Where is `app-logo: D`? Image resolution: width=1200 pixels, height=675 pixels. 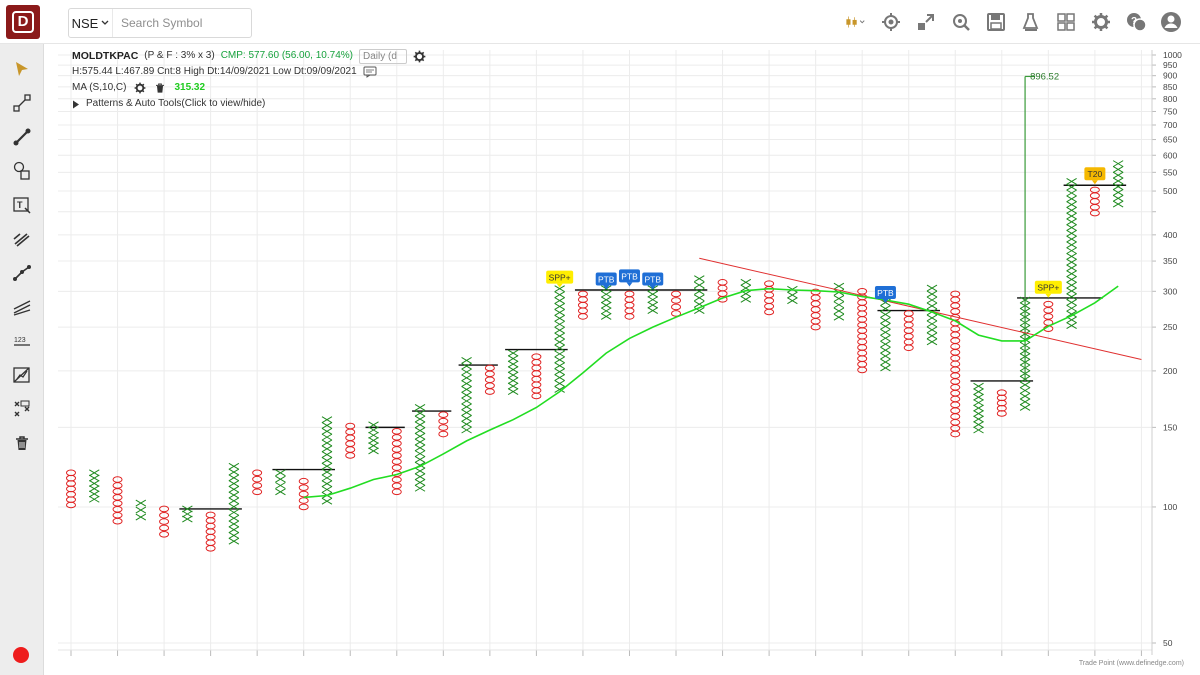 app-logo: D is located at coordinates (23, 22).